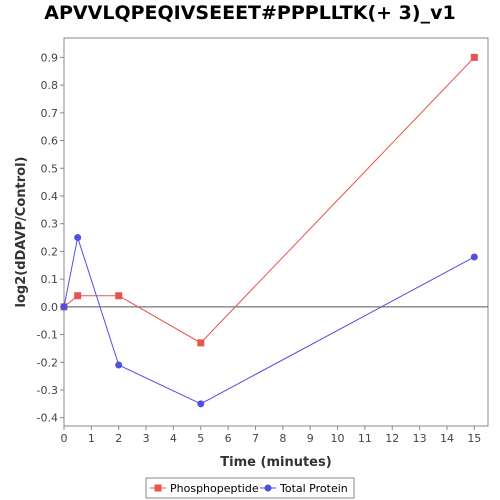 The height and width of the screenshot is (500, 500). What do you see at coordinates (118, 438) in the screenshot?
I see `x-tick-label: 2` at bounding box center [118, 438].